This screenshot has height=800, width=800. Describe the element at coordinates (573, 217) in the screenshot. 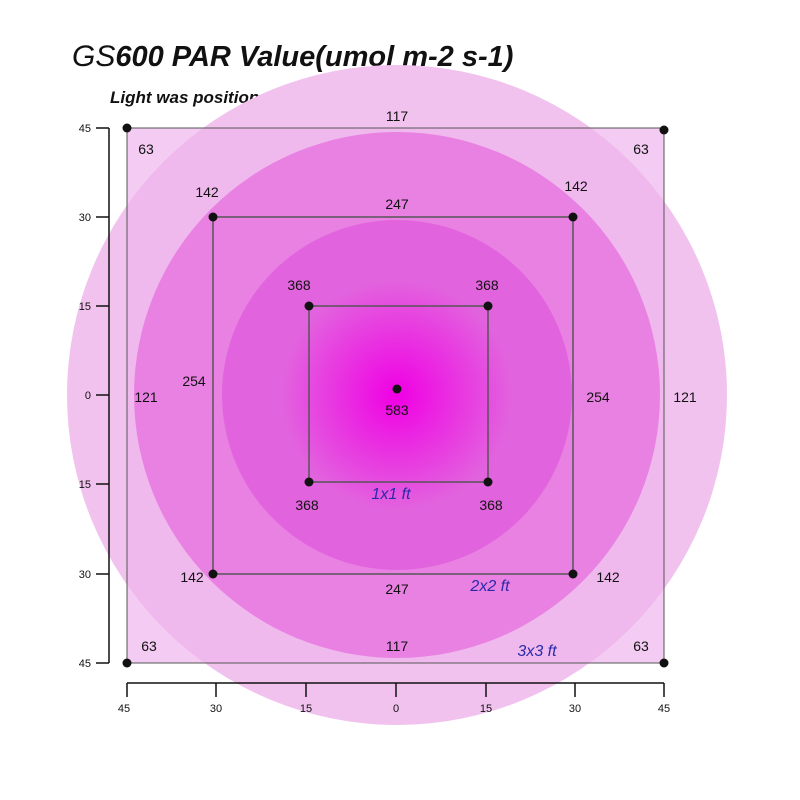

I see `point-2x2-top-right` at that location.